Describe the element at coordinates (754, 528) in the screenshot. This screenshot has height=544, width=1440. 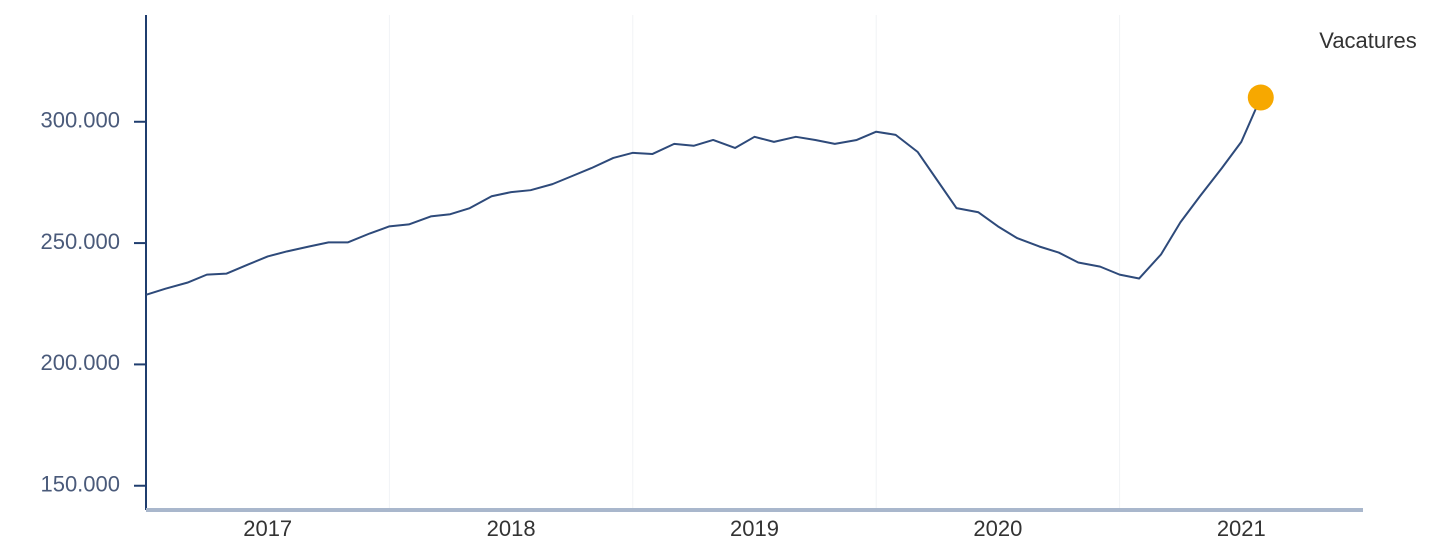
I see `x-tick-label: 2019` at that location.